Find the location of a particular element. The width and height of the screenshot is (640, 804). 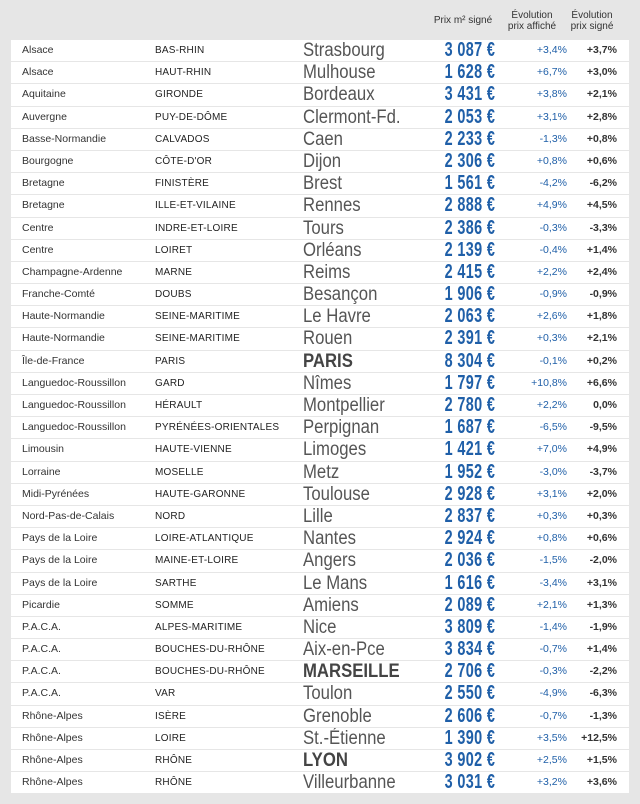

department-cell: INDRE-ET-LOIRE is located at coordinates (196, 228).